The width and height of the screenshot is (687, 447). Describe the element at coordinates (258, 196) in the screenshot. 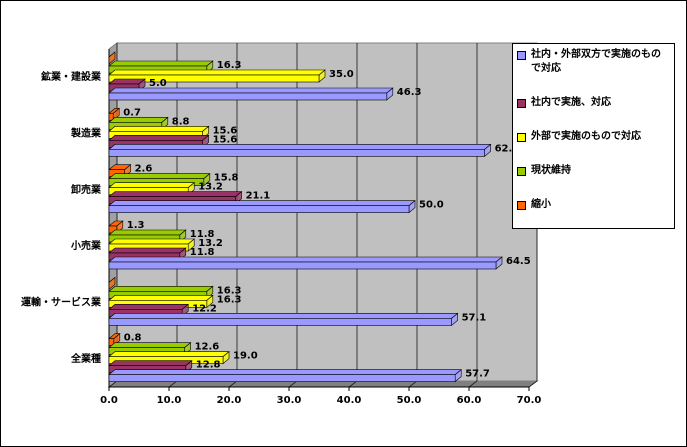

I see `value-label: 21.1` at that location.